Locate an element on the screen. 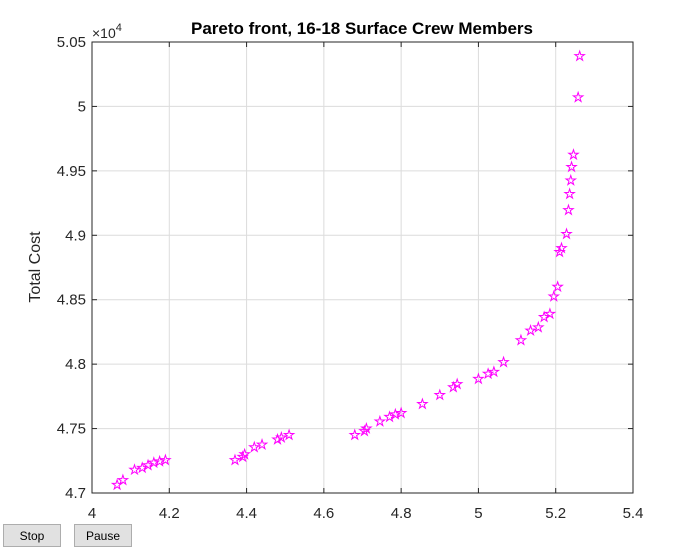 The image size is (700, 554). y-tick-label: 4.75 is located at coordinates (71, 429).